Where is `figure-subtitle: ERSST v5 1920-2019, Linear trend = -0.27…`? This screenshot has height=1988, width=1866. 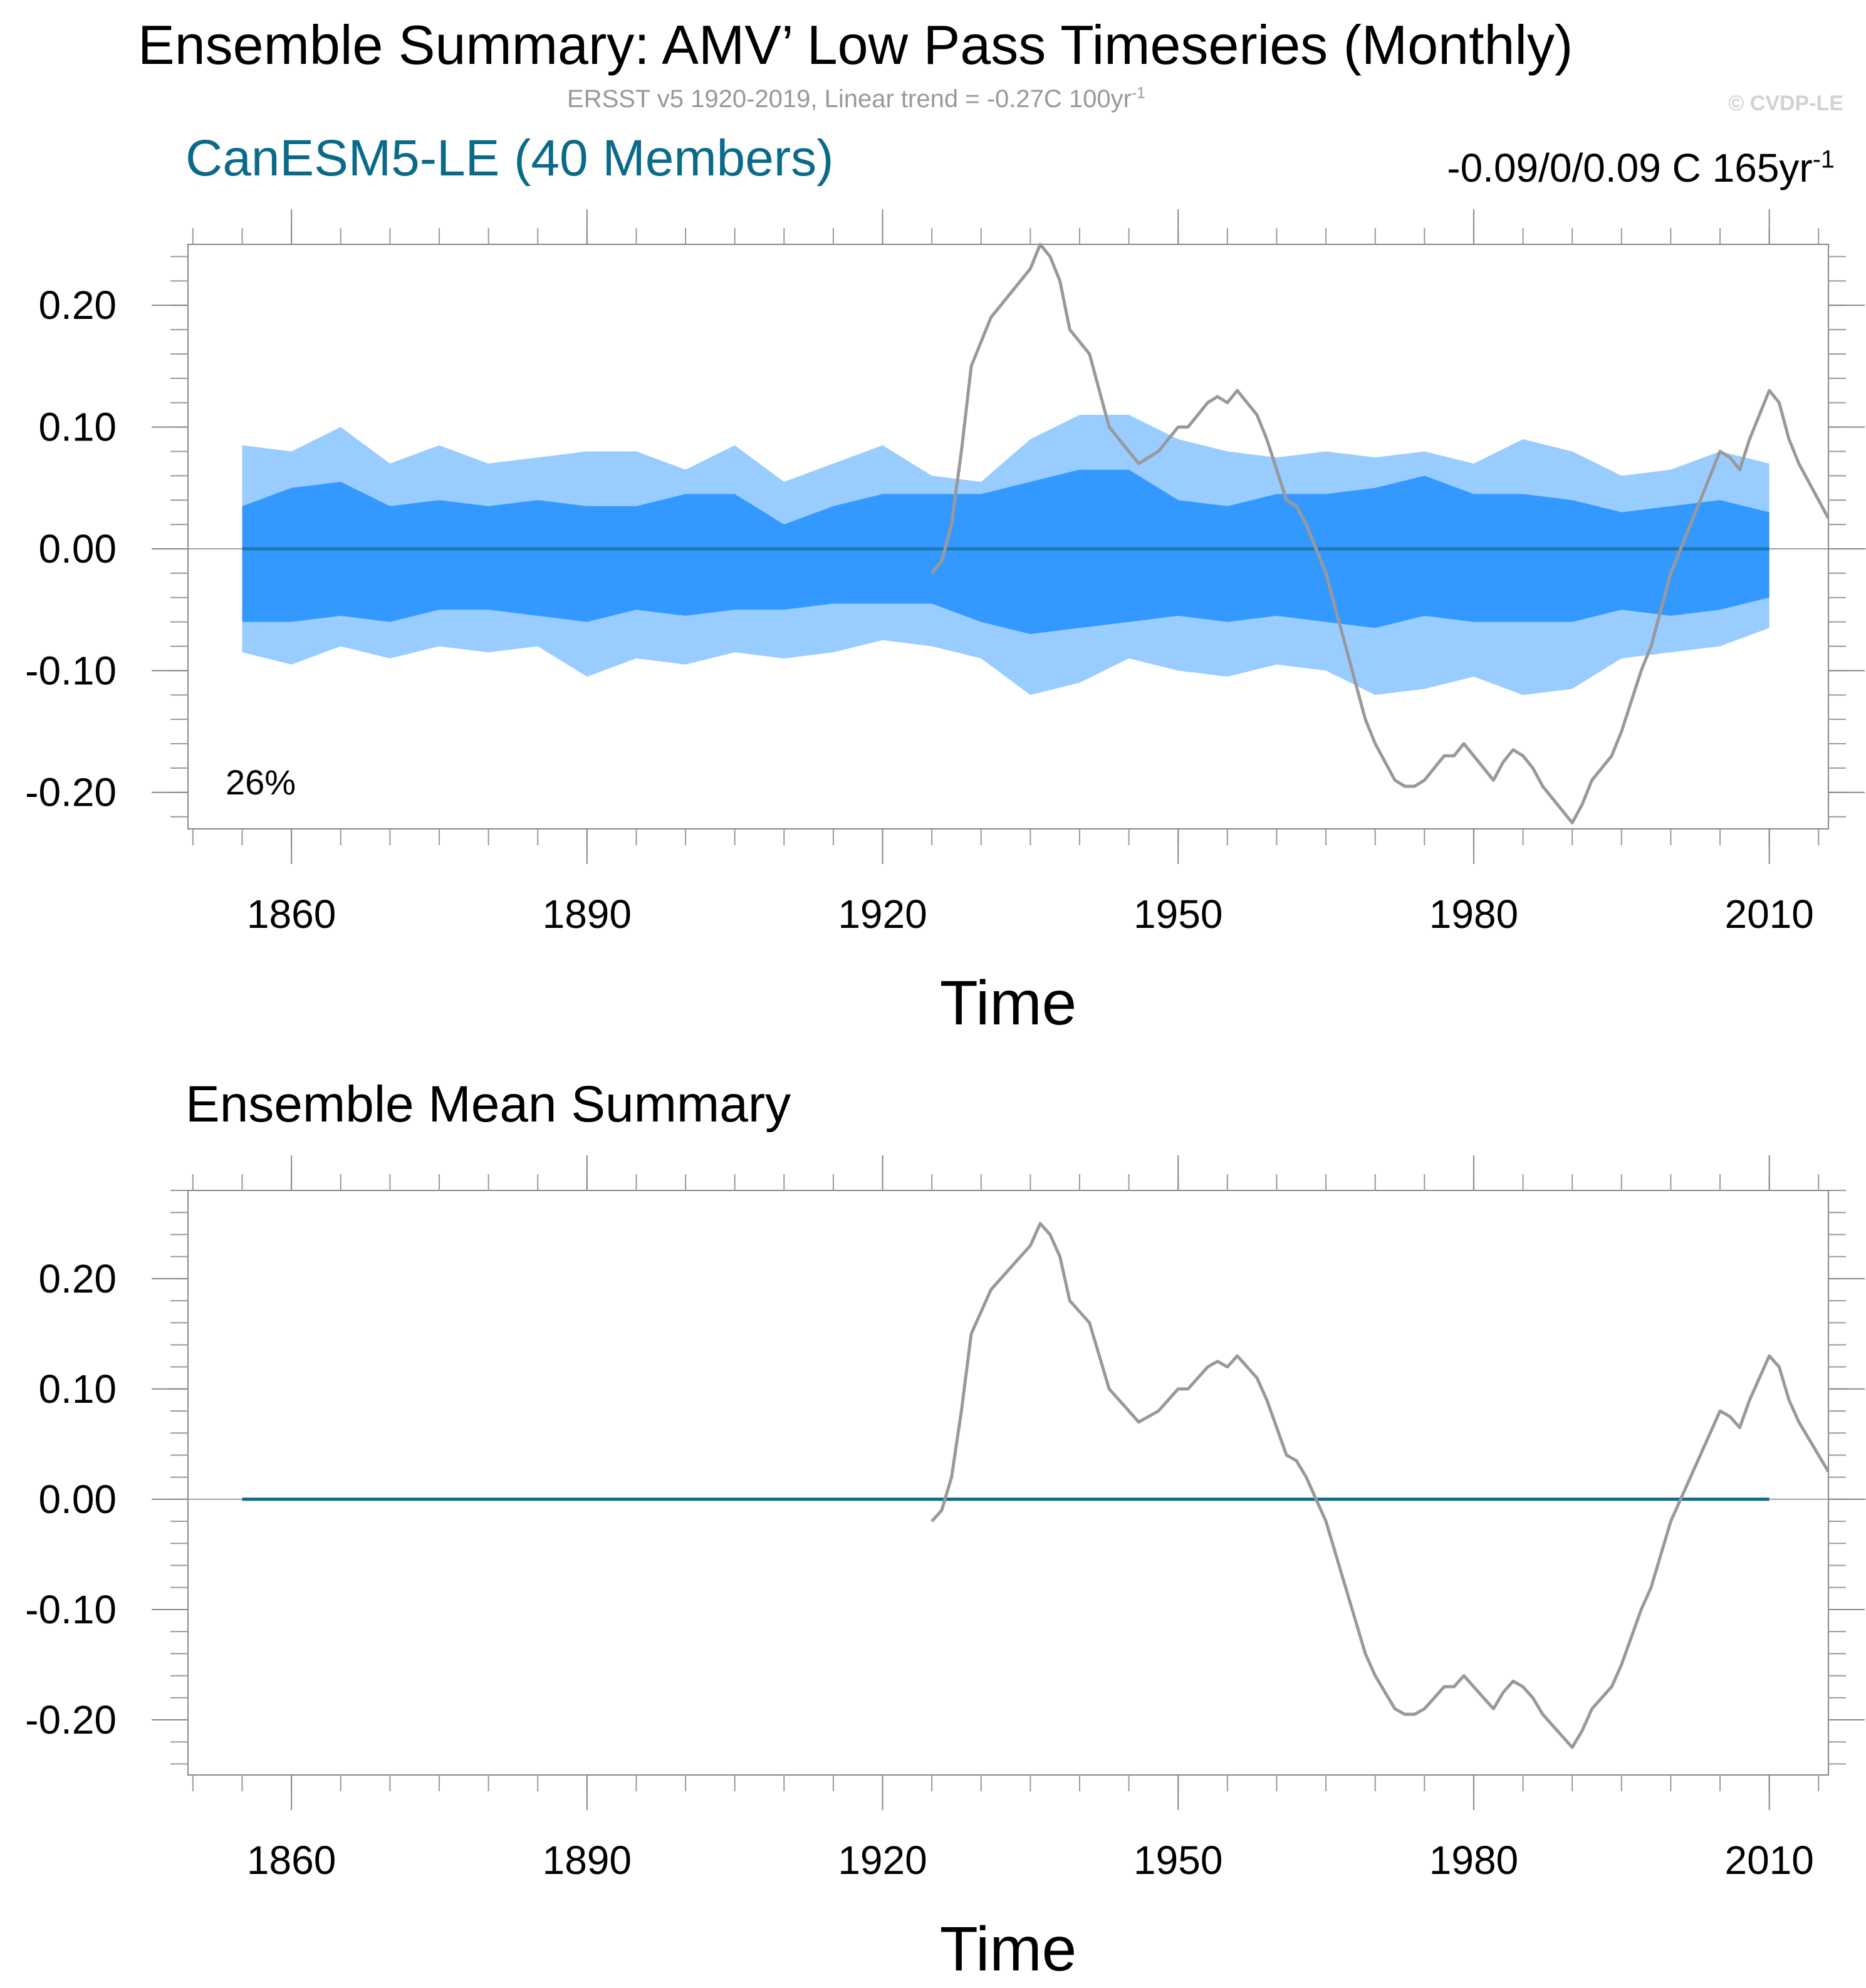 figure-subtitle: ERSST v5 1920-2019, Linear trend = -0.27… is located at coordinates (856, 99).